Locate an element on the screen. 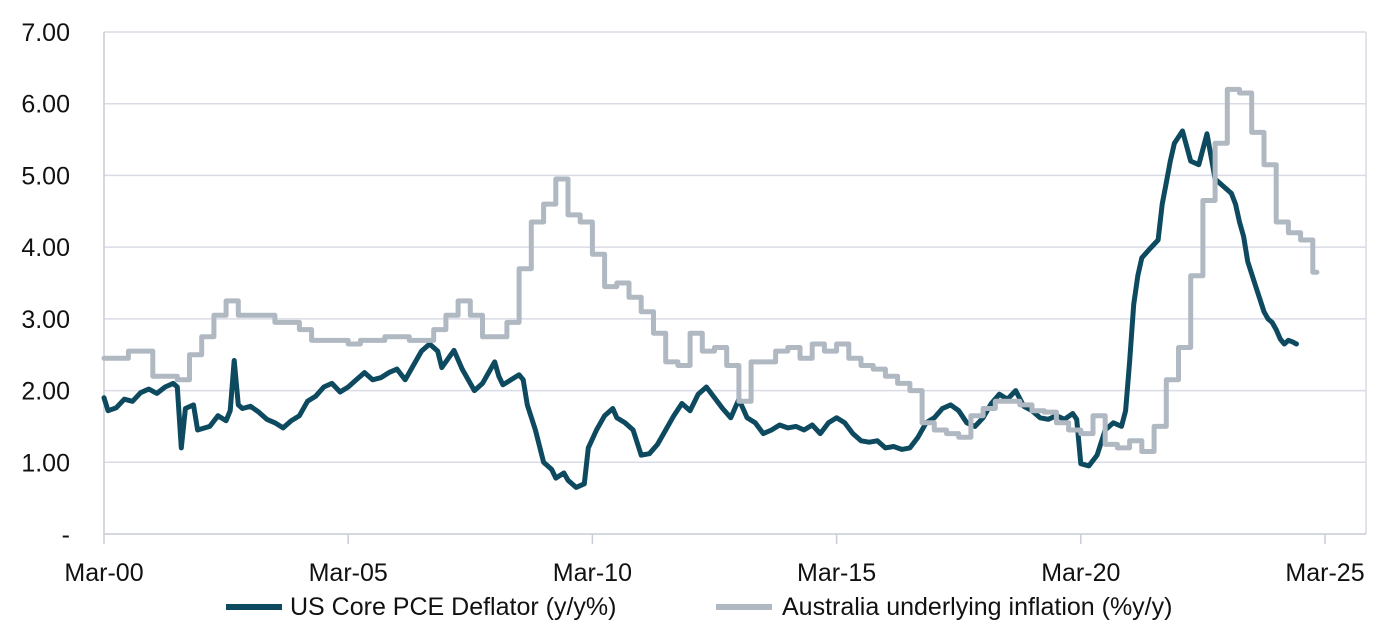  y-tick-label: - is located at coordinates (66, 535).